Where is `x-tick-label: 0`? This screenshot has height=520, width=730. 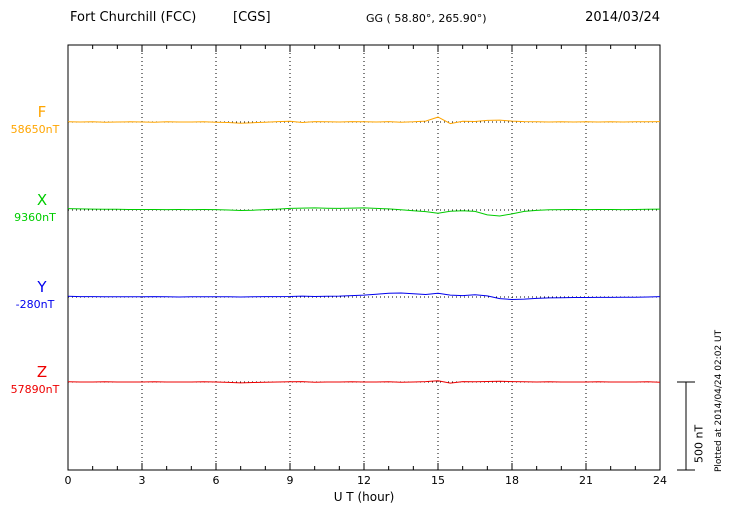
x-tick-label: 0 is located at coordinates (68, 480).